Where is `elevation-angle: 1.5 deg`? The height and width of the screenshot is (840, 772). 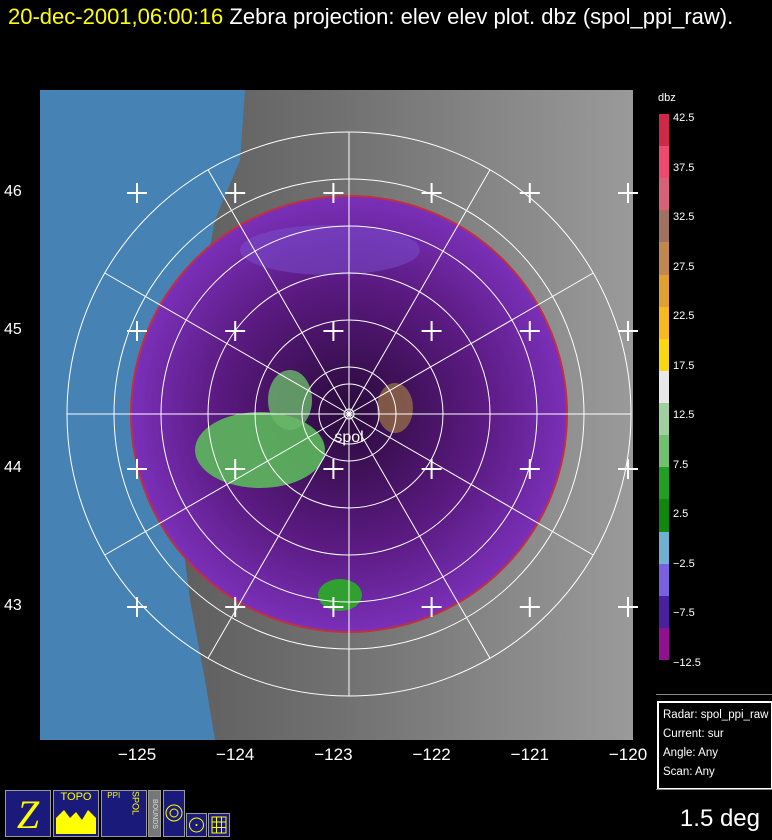 elevation-angle: 1.5 deg is located at coordinates (719, 818).